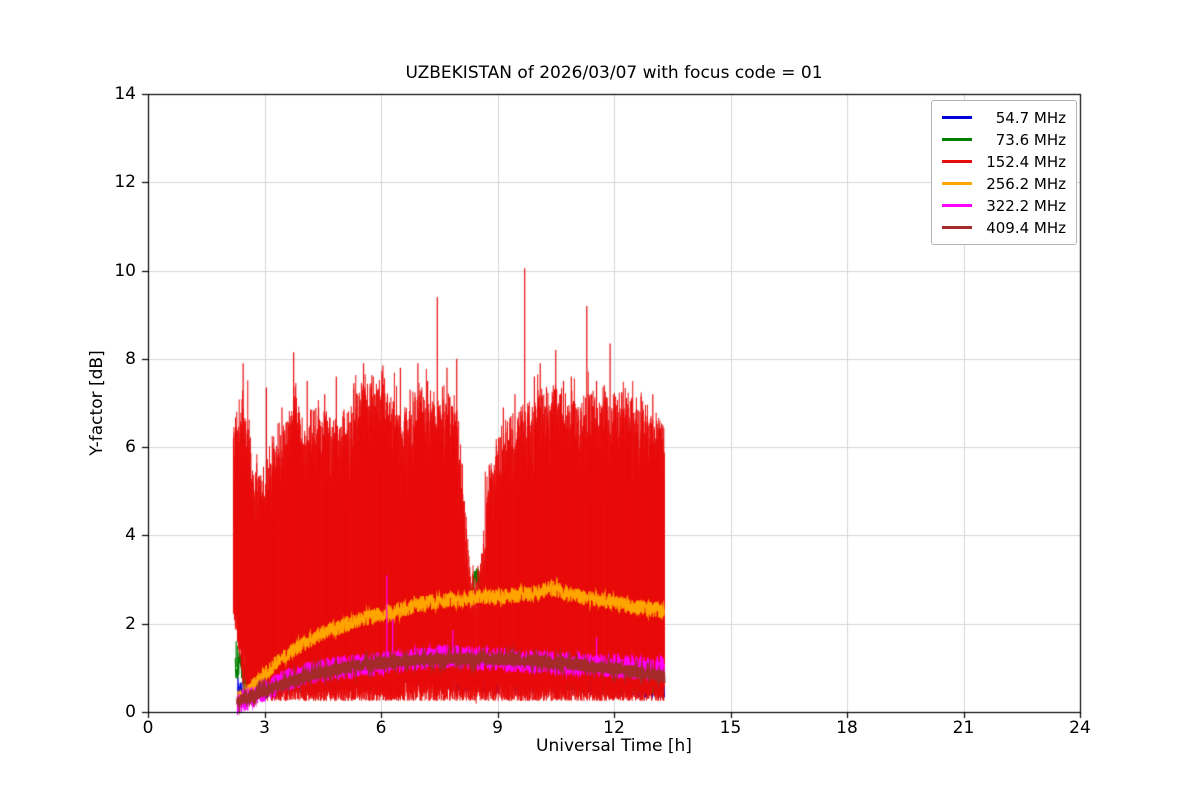 The width and height of the screenshot is (1200, 800). I want to click on legend-label: 409.4 MHz, so click(1026, 227).